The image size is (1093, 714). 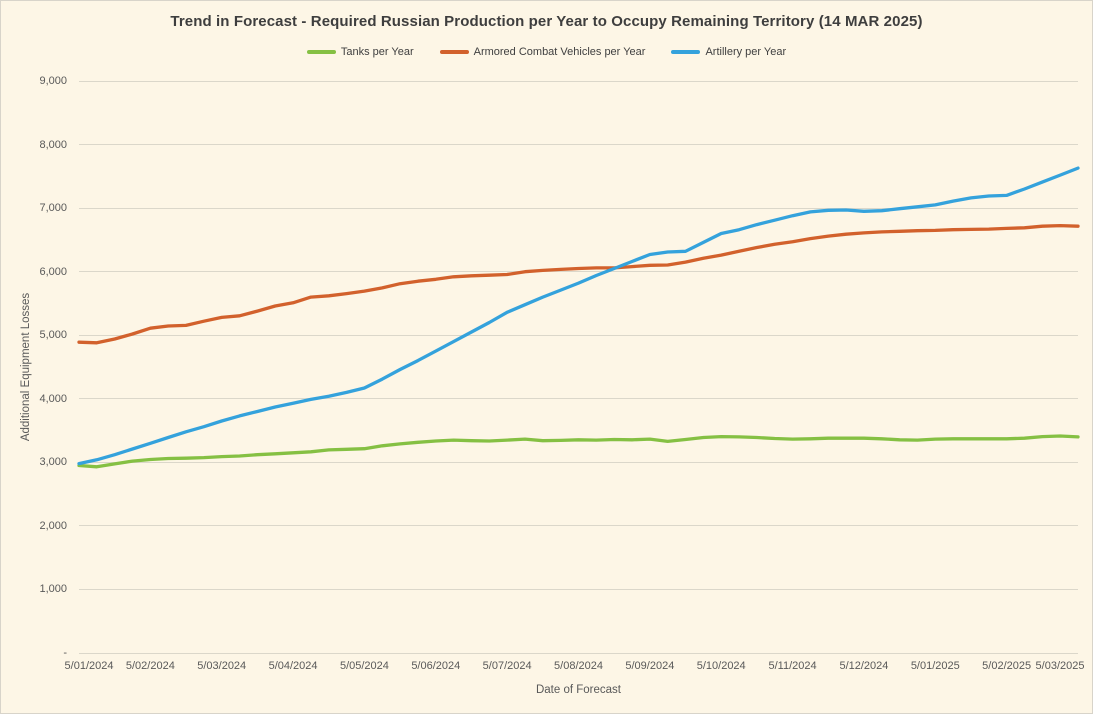 What do you see at coordinates (53, 144) in the screenshot?
I see `y-tick-label: 8,000` at bounding box center [53, 144].